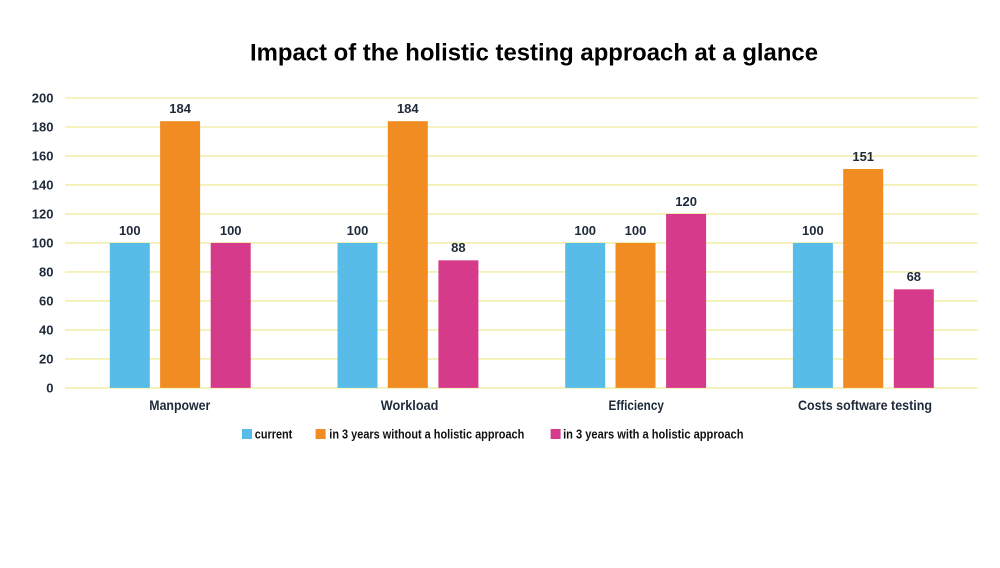 The width and height of the screenshot is (1000, 568). I want to click on svg-text:in 3 years with a holistic app: in 3 years with a holistic approach, so click(653, 433).